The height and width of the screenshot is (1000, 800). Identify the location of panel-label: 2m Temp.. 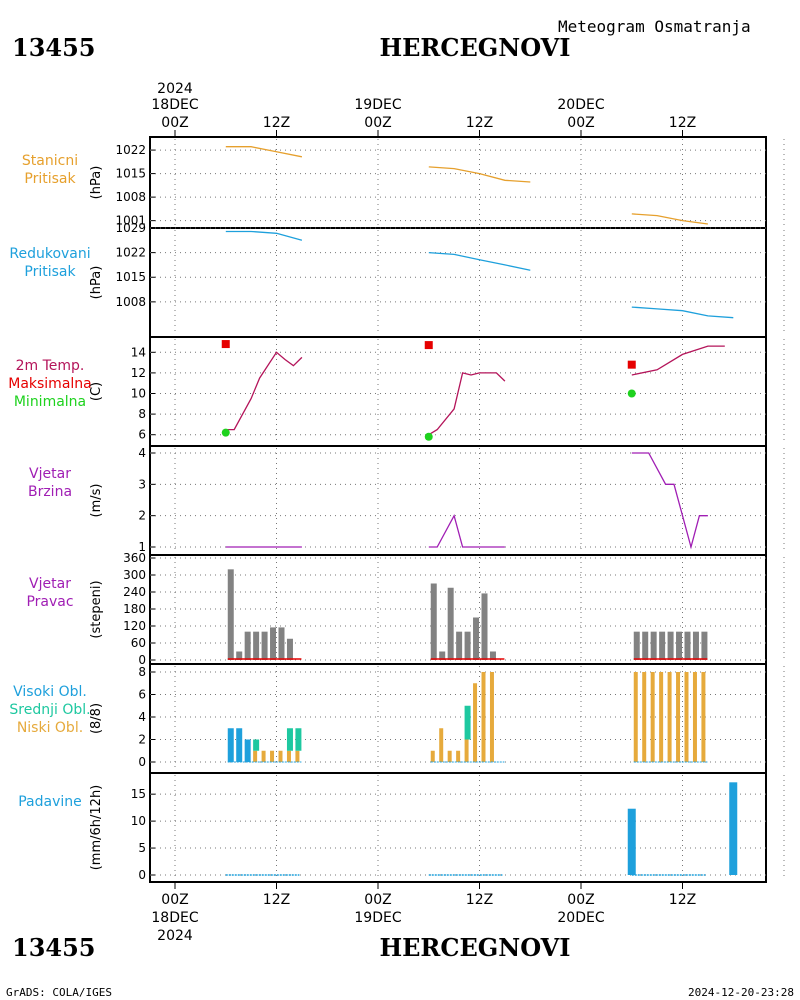
(50, 366).